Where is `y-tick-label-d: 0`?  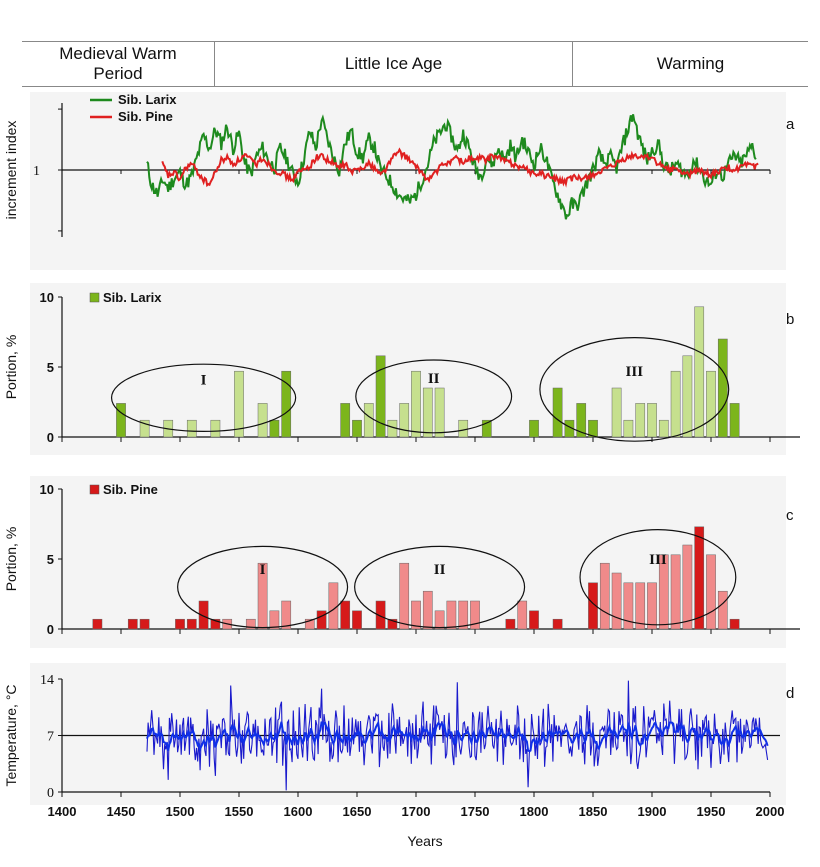 y-tick-label-d: 0 is located at coordinates (50, 793).